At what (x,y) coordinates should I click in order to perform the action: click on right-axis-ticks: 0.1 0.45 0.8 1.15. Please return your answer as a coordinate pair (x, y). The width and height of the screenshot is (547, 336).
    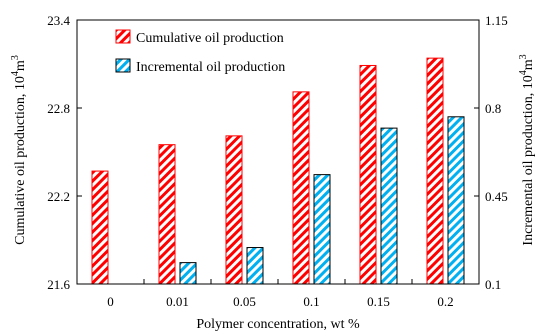
    Looking at the image, I should click on (491, 152).